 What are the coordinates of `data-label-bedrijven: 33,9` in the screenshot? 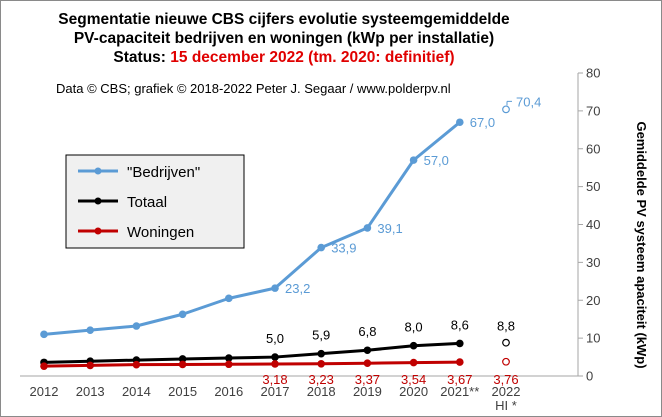 It's located at (343, 248).